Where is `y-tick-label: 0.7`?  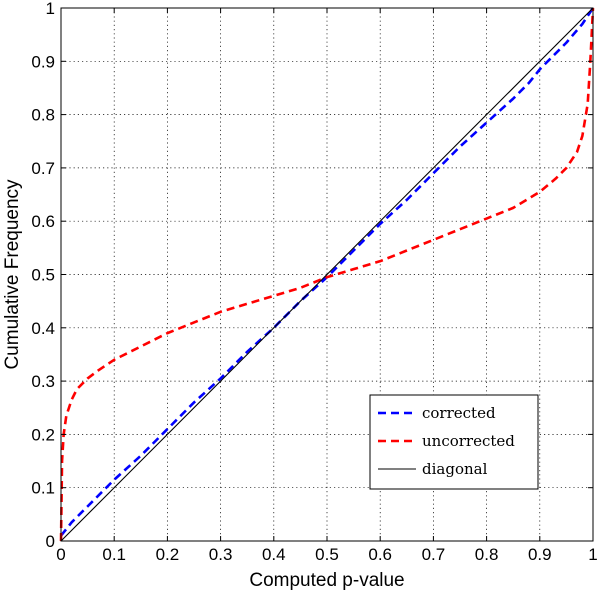 y-tick-label: 0.7 is located at coordinates (43, 168).